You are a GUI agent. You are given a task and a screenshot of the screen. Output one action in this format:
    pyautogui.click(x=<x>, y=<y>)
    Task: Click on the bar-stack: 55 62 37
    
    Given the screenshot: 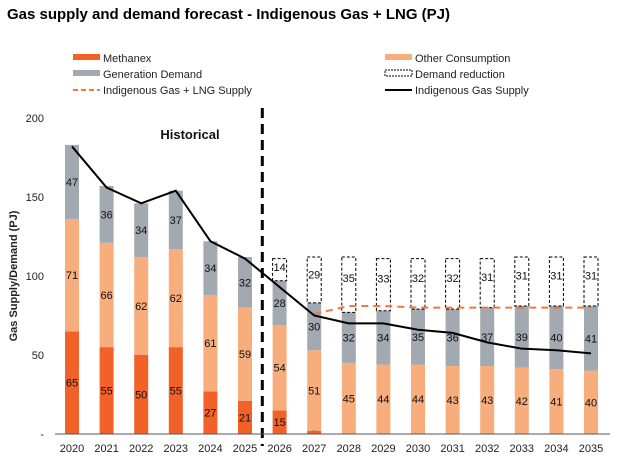 What is the action you would take?
    pyautogui.click(x=175, y=312)
    